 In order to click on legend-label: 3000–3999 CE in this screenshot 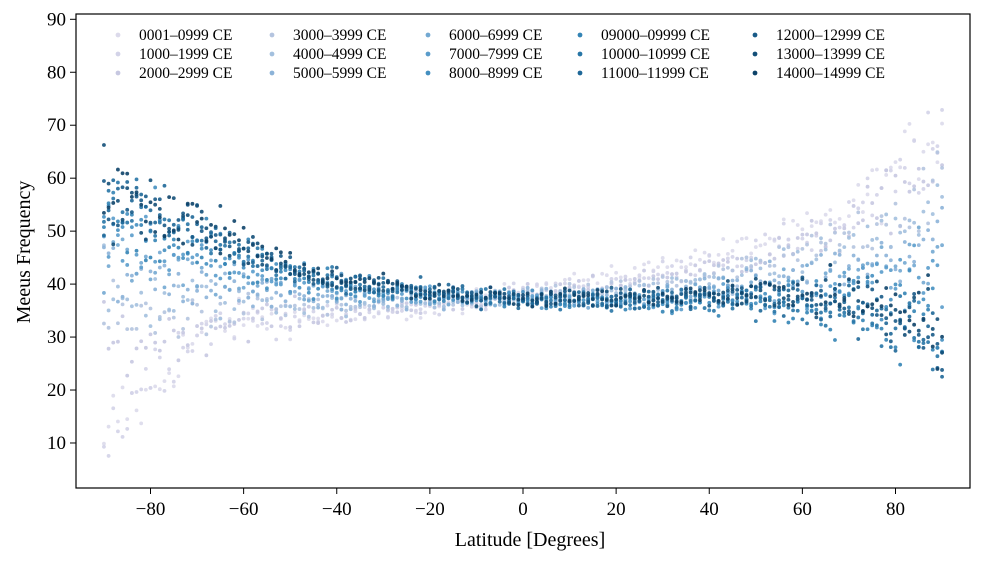, I will do `click(339, 35)`.